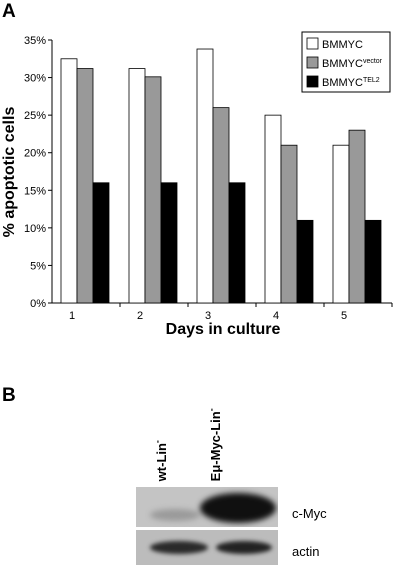  Describe the element at coordinates (244, 547) in the screenshot. I see `actin-band-emu-myc` at that location.